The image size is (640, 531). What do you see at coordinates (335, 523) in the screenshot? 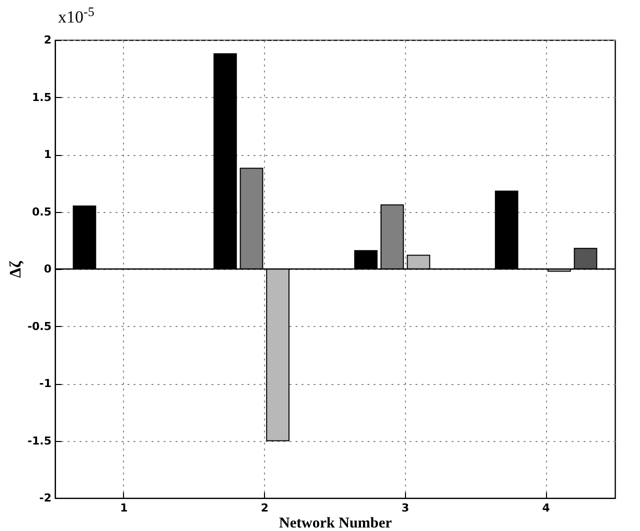
I see `x-axis-title: Network Number` at bounding box center [335, 523].